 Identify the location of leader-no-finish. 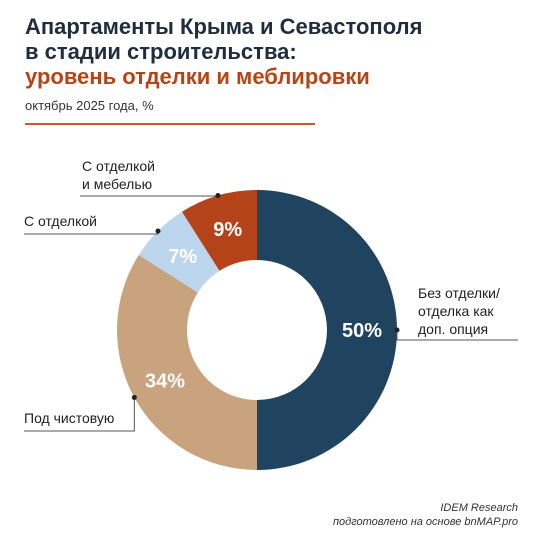
(457, 335).